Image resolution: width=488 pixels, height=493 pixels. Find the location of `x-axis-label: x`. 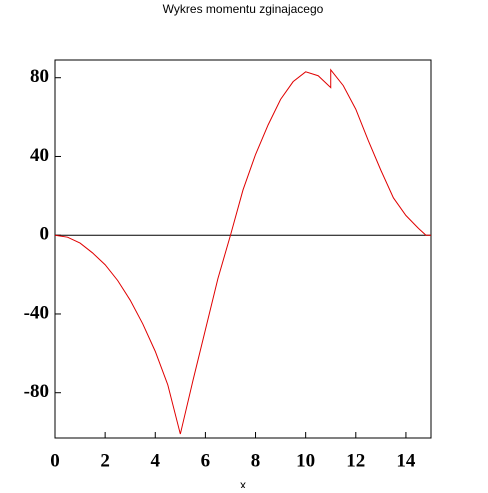

x-axis-label: x is located at coordinates (243, 483).